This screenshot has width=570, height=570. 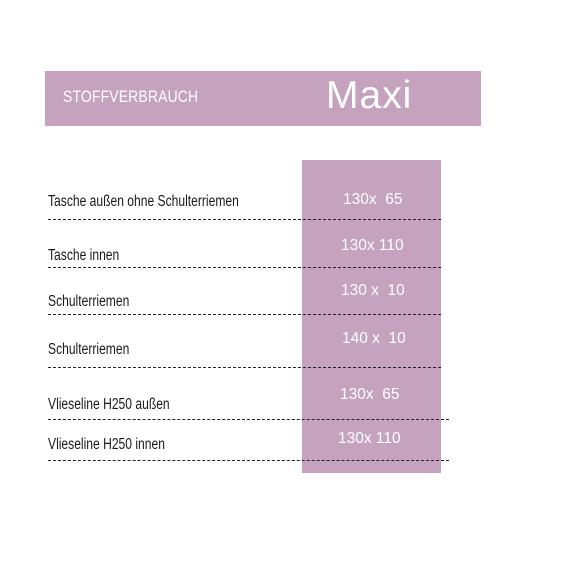 What do you see at coordinates (131, 96) in the screenshot?
I see `header-title: STOFFVERBRAUCH` at bounding box center [131, 96].